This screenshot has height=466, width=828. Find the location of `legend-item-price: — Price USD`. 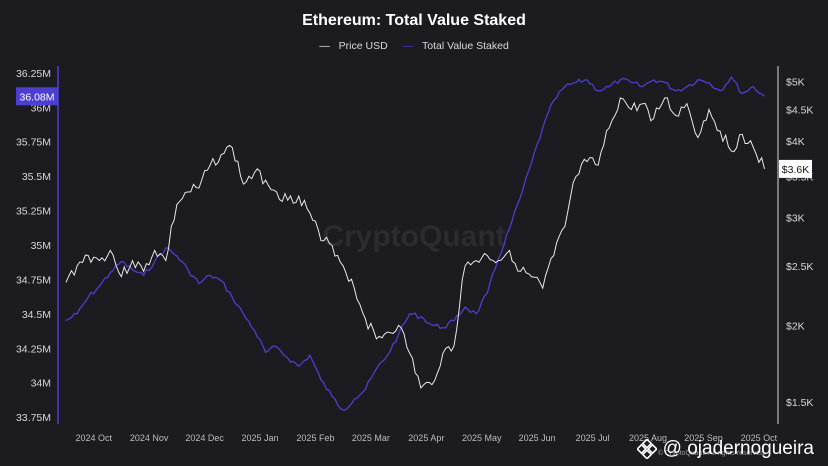

legend-item-price: — Price USD is located at coordinates (354, 46).